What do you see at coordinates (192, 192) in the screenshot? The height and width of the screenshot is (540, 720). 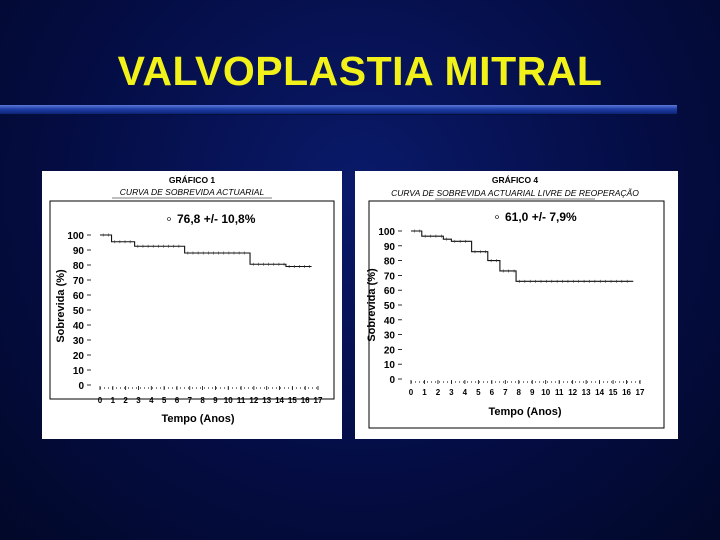 I see `chart-subtitle: CURVA DE SOBREVIDA ACTUARIAL` at bounding box center [192, 192].